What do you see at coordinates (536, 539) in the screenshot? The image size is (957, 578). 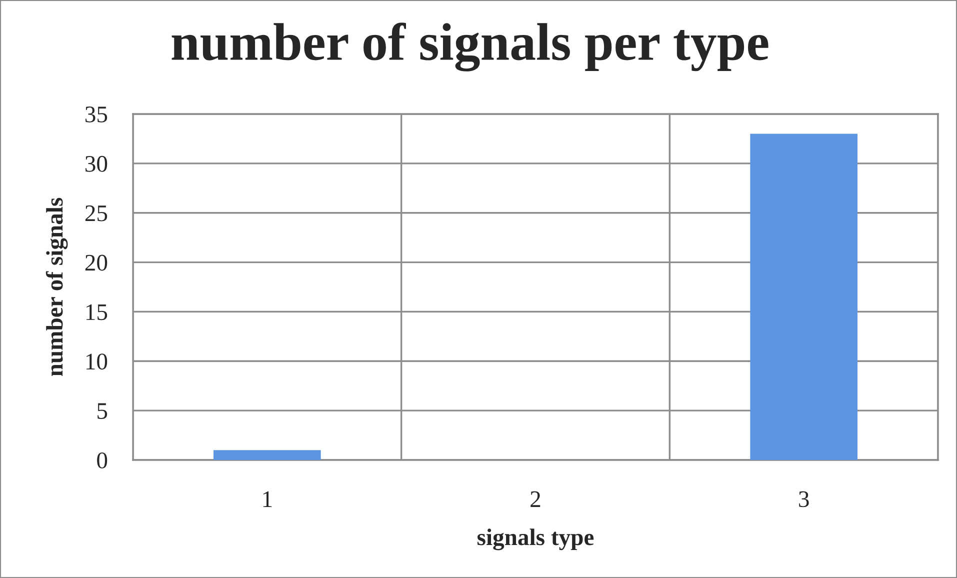 I see `x-axis-title: signals type` at bounding box center [536, 539].